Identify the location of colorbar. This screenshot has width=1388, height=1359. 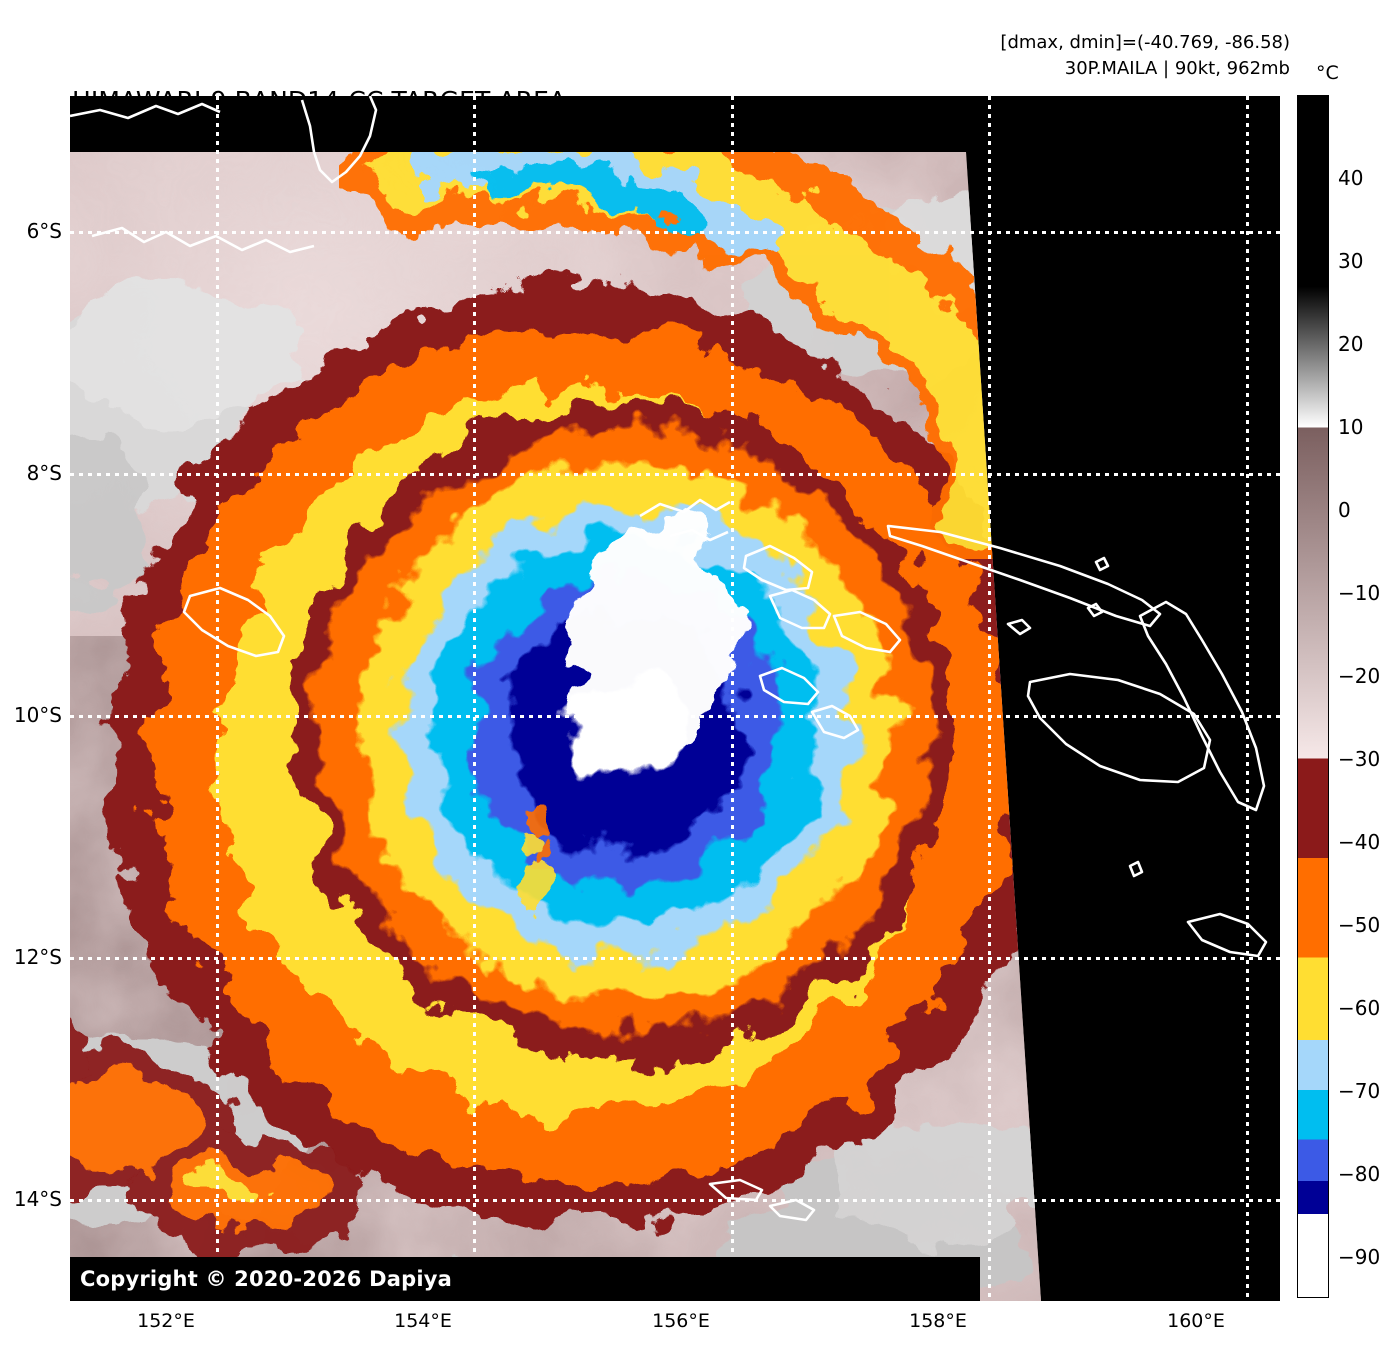
(1313, 696).